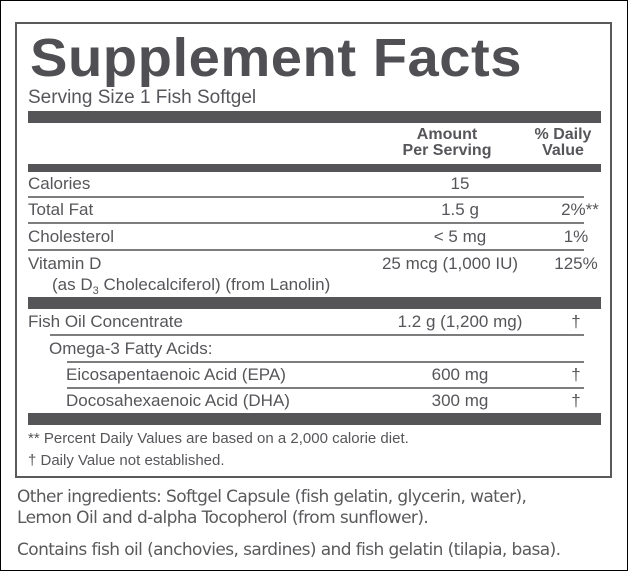  What do you see at coordinates (61, 209) in the screenshot?
I see `nutrient-label: Total Fat` at bounding box center [61, 209].